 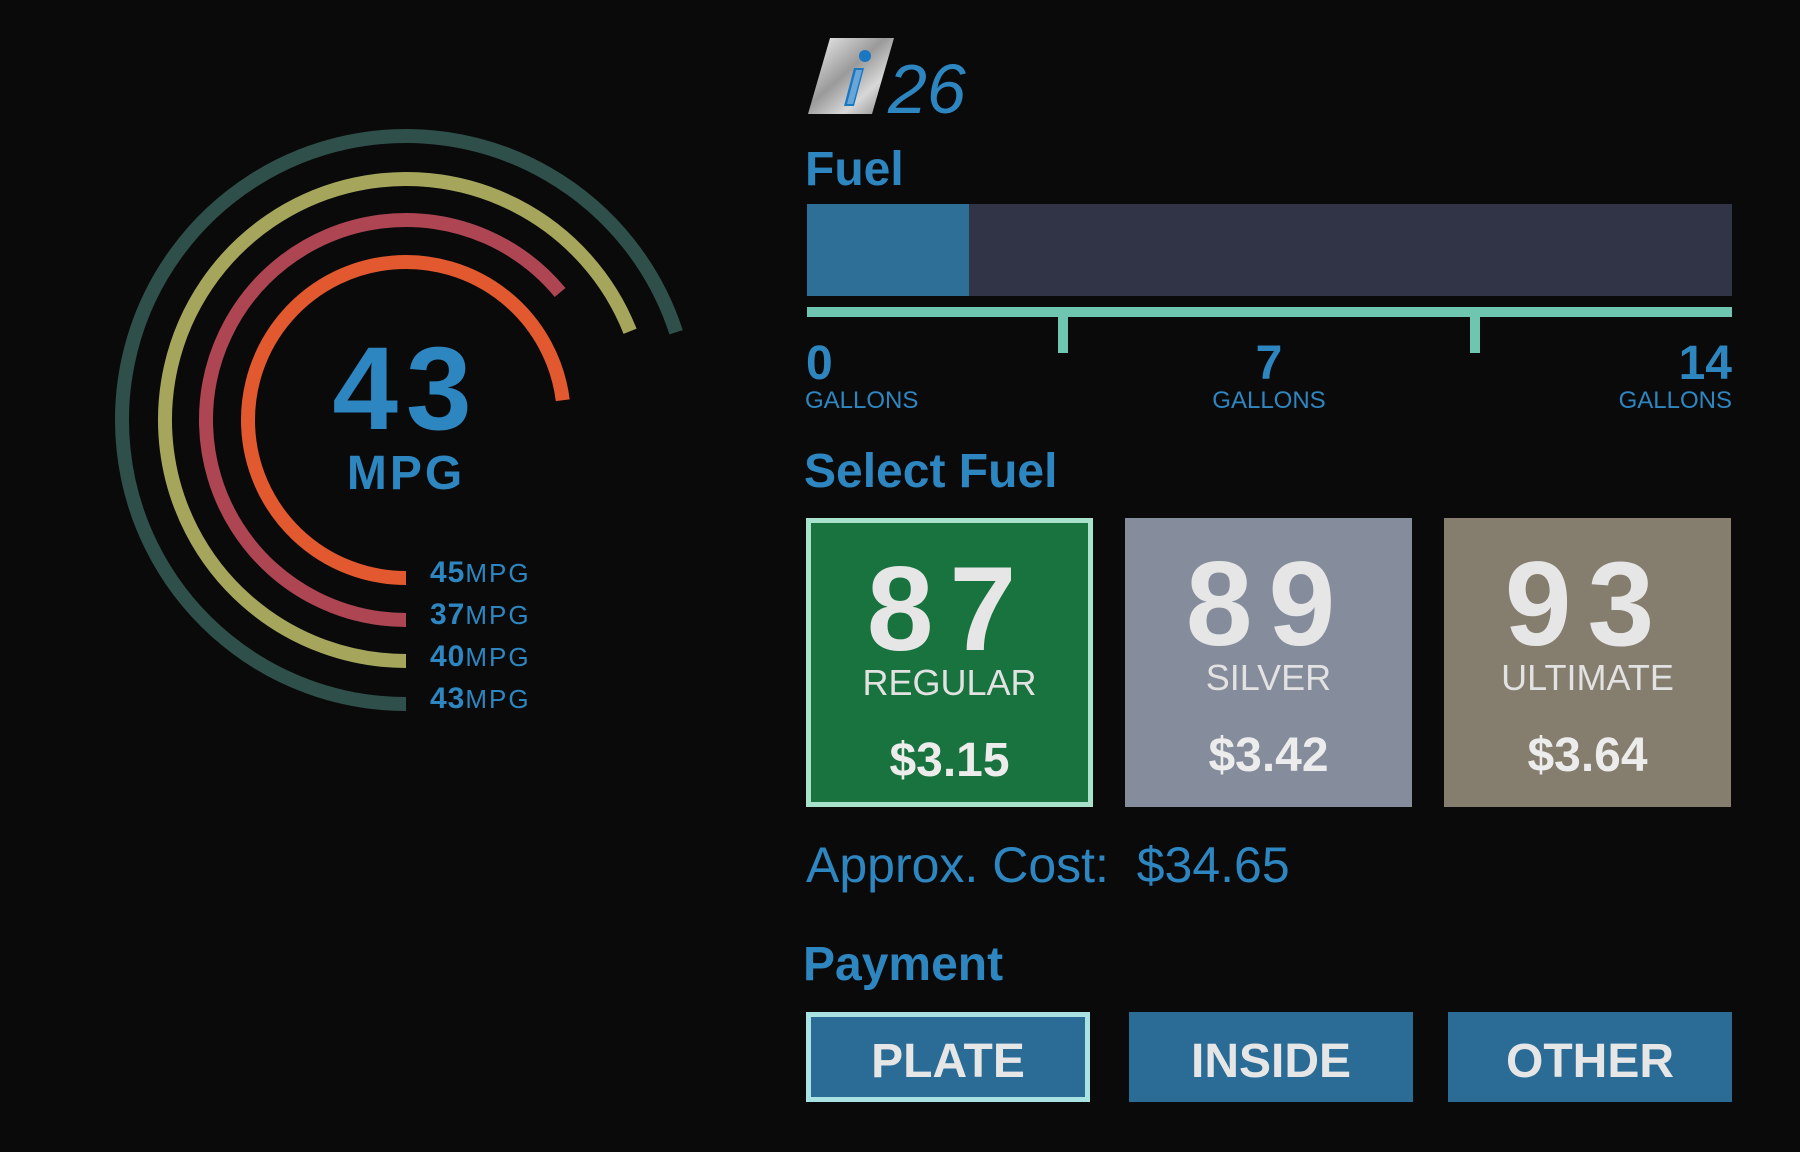 I want to click on scale-label-max: 14, so click(x=1705, y=363).